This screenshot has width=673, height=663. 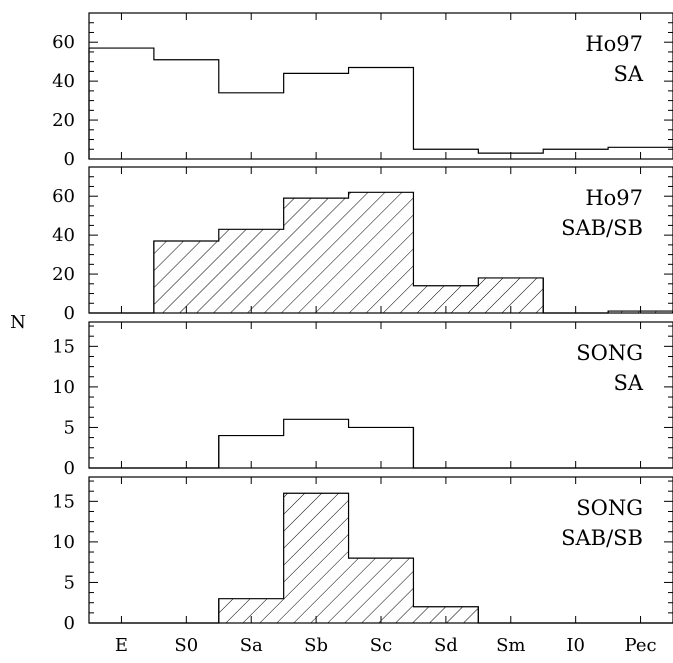 What do you see at coordinates (251, 645) in the screenshot?
I see `x-tick-label: Sa` at bounding box center [251, 645].